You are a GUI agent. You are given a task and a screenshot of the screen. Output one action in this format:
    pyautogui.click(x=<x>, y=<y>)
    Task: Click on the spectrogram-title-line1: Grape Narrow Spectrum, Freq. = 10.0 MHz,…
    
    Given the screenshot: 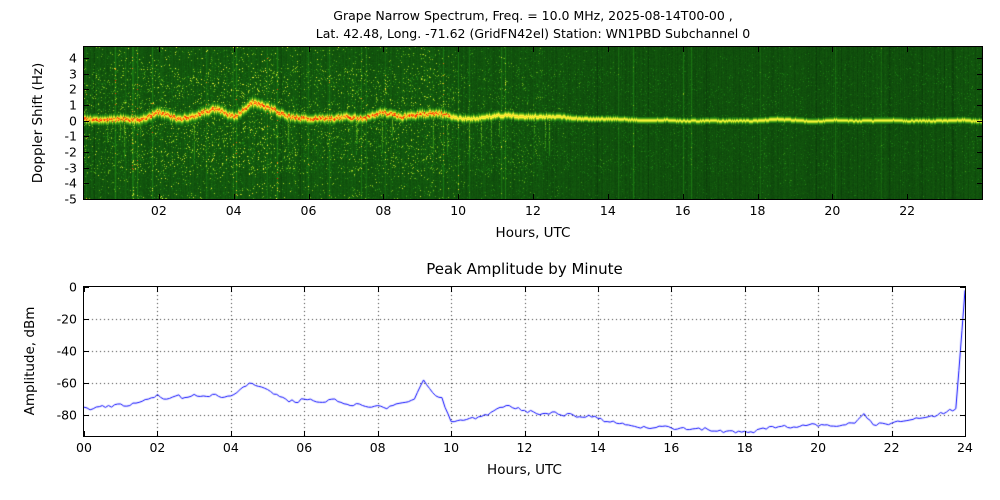 What is the action you would take?
    pyautogui.click(x=533, y=15)
    